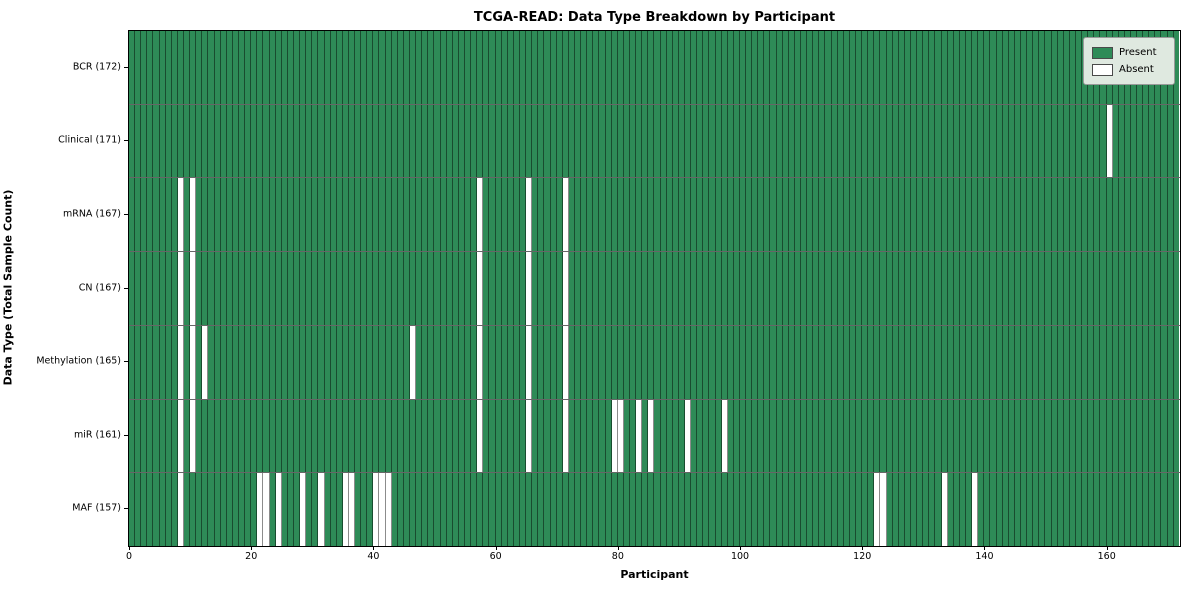  Describe the element at coordinates (96, 67) in the screenshot. I see `y-tick-label: BCR (172)` at that location.